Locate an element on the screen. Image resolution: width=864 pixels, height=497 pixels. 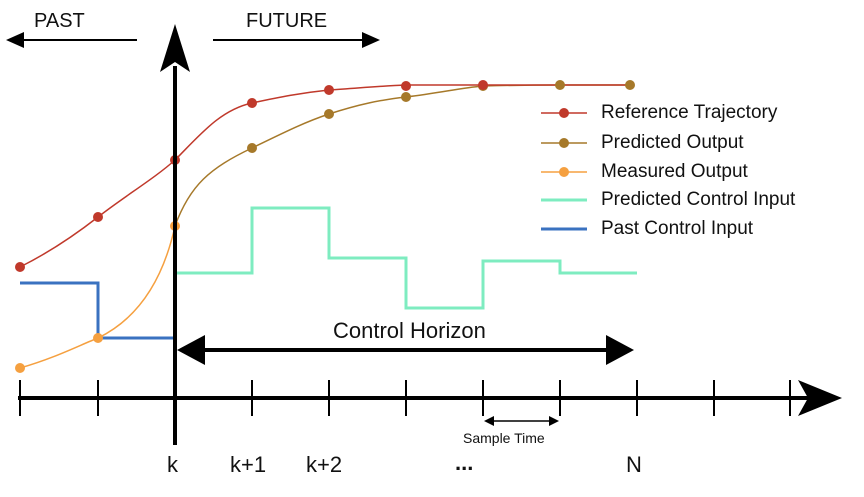
legend-label-reference: Reference Trajectory is located at coordinates (689, 112).